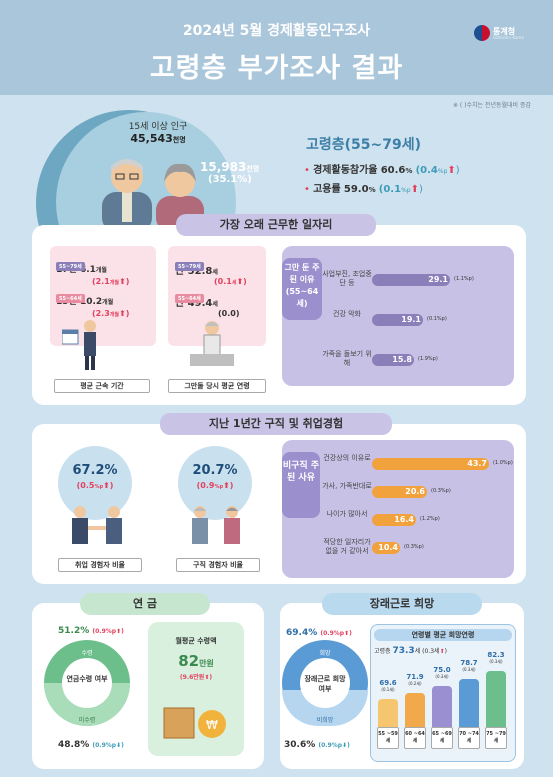  What do you see at coordinates (302, 289) in the screenshot?
I see `quit-reasons-tab: 그만 둔 주된 이유 (55~64세)` at bounding box center [302, 289].